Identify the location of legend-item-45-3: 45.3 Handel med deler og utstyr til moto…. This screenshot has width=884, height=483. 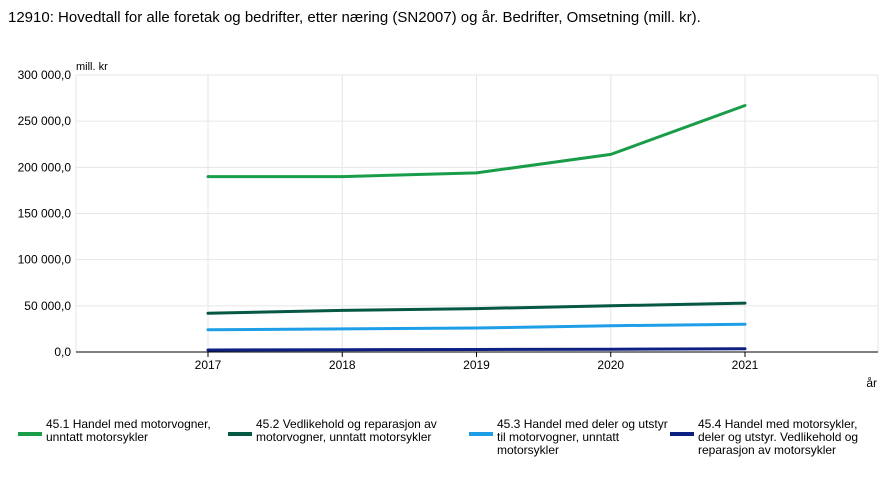
(569, 437).